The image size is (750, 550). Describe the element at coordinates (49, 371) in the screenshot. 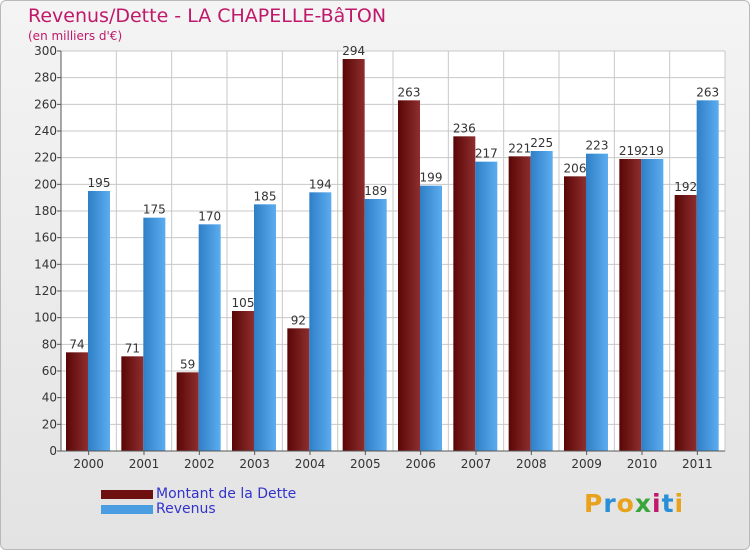

I see `y-tick-label: 60` at that location.